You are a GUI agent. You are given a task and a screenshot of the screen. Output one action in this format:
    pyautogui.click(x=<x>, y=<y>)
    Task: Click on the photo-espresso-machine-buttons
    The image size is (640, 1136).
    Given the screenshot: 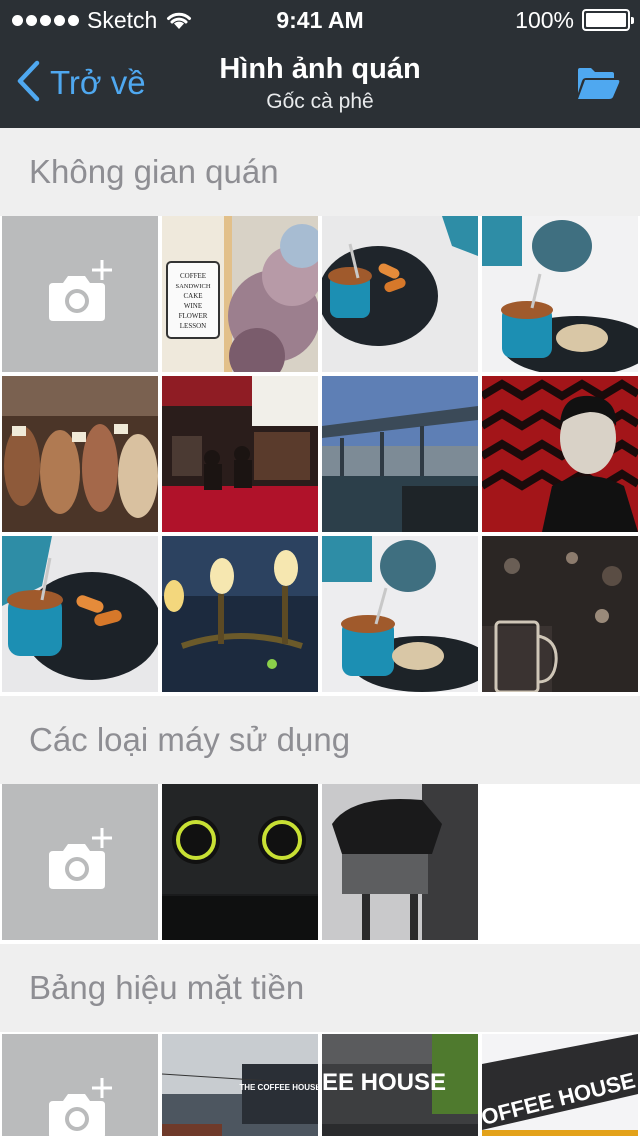 What is the action you would take?
    pyautogui.click(x=240, y=862)
    